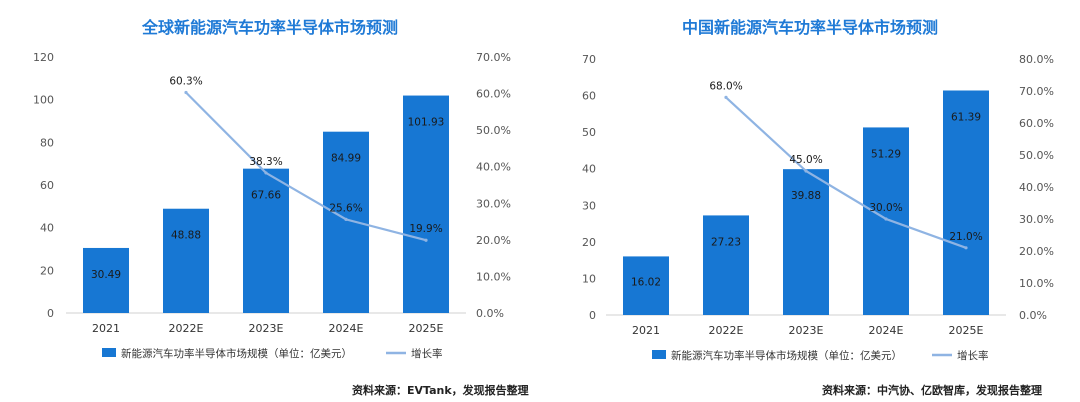 The image size is (1080, 402). I want to click on growth-rate-label: 30.0%, so click(885, 208).